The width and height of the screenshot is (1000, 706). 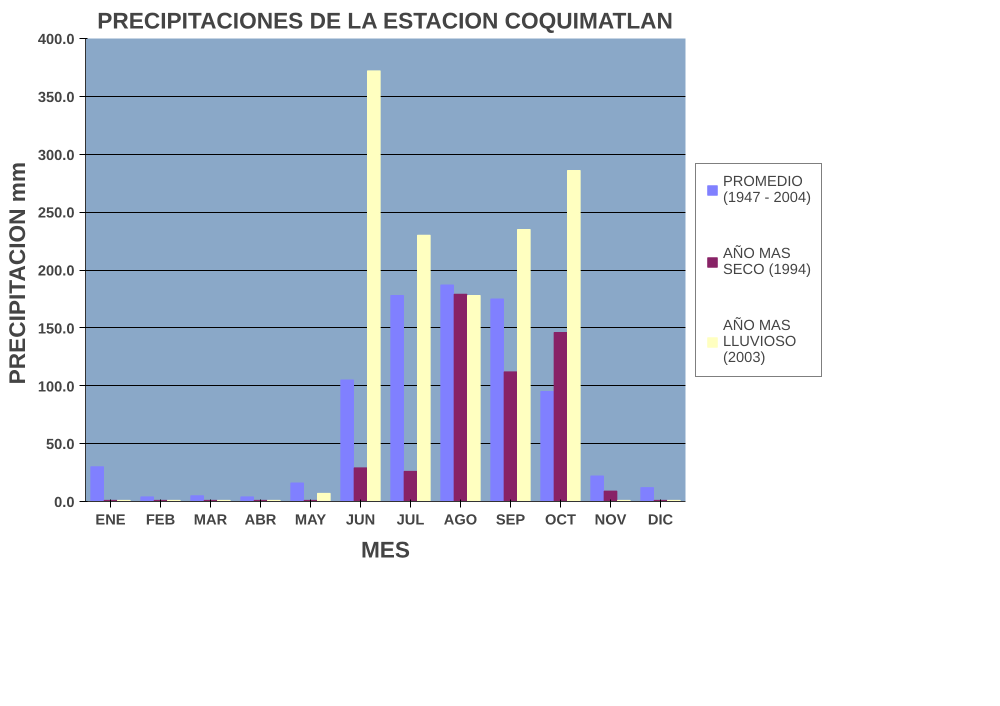 I want to click on y-tick-label: 150.0, so click(x=56, y=329).